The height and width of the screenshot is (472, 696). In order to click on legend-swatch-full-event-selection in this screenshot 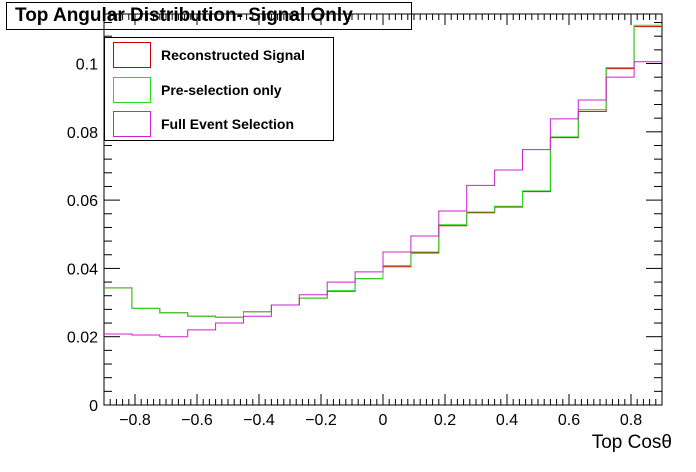, I will do `click(132, 124)`.